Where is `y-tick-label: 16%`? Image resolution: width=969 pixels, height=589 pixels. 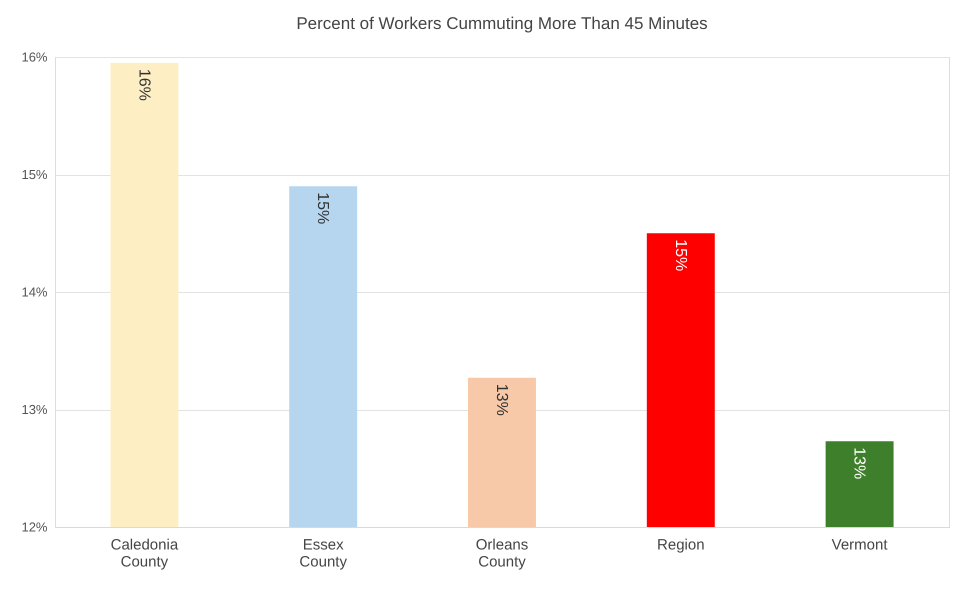
y-tick-label: 16% is located at coordinates (34, 57).